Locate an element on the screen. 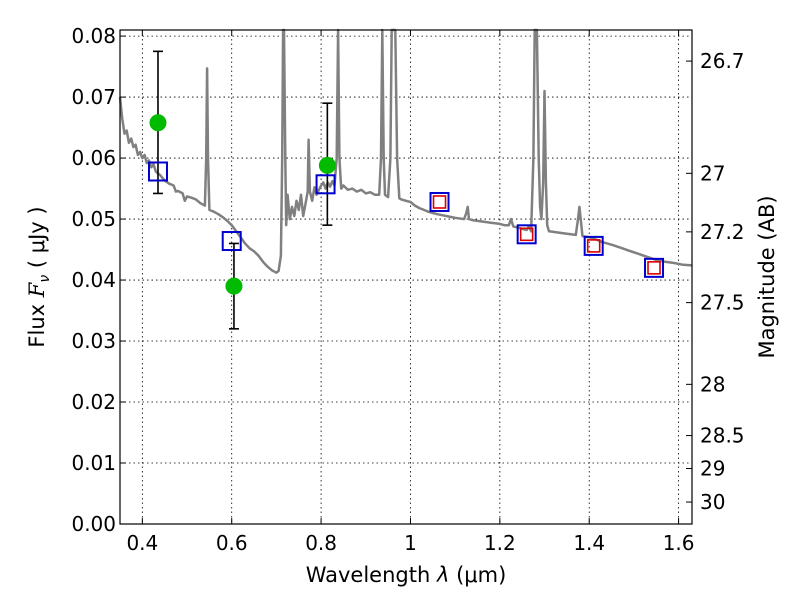  y2-tick-label: 30 is located at coordinates (712, 502).